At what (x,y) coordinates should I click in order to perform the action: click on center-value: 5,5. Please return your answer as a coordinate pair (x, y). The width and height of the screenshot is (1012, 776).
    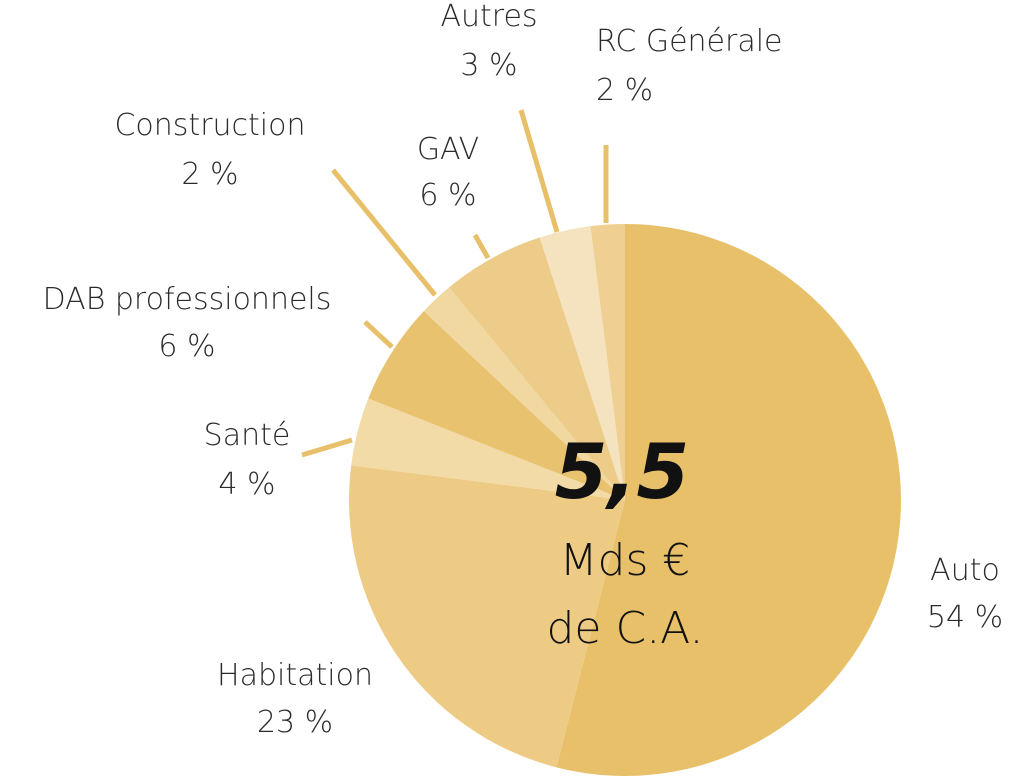
    Looking at the image, I should click on (622, 471).